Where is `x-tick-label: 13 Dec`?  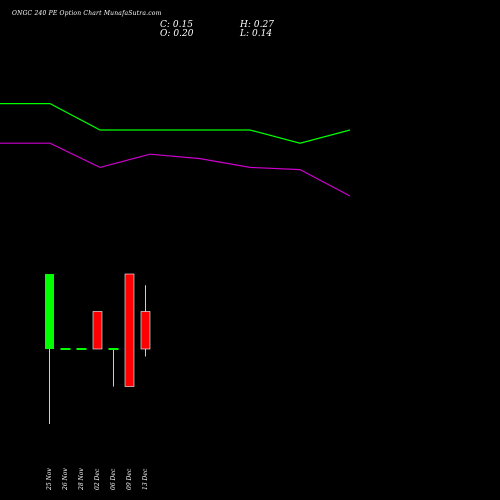 x-tick-label: 13 Dec is located at coordinates (145, 479).